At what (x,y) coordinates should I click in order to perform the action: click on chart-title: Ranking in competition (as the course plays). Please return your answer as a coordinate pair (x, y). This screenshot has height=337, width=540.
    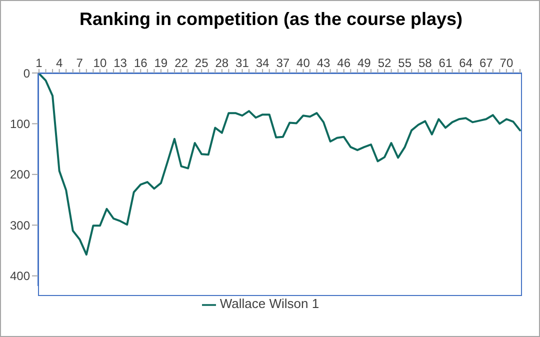
    Looking at the image, I should click on (271, 19).